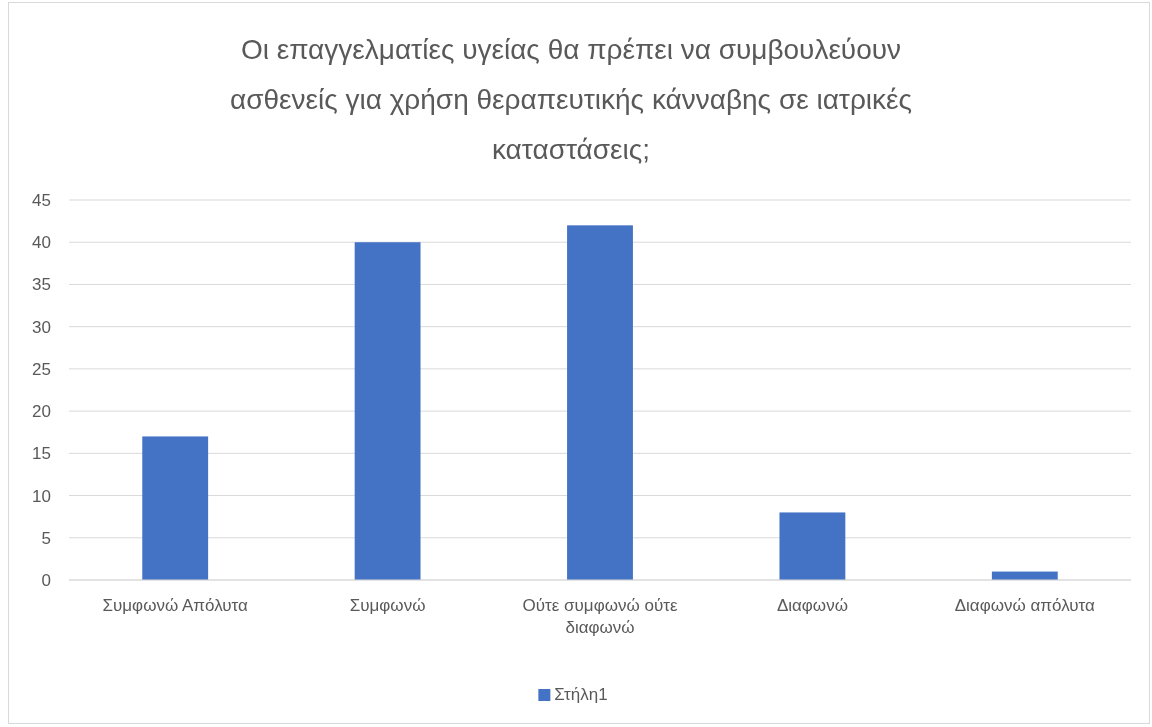  What do you see at coordinates (41, 412) in the screenshot?
I see `y-tick-label: 20` at bounding box center [41, 412].